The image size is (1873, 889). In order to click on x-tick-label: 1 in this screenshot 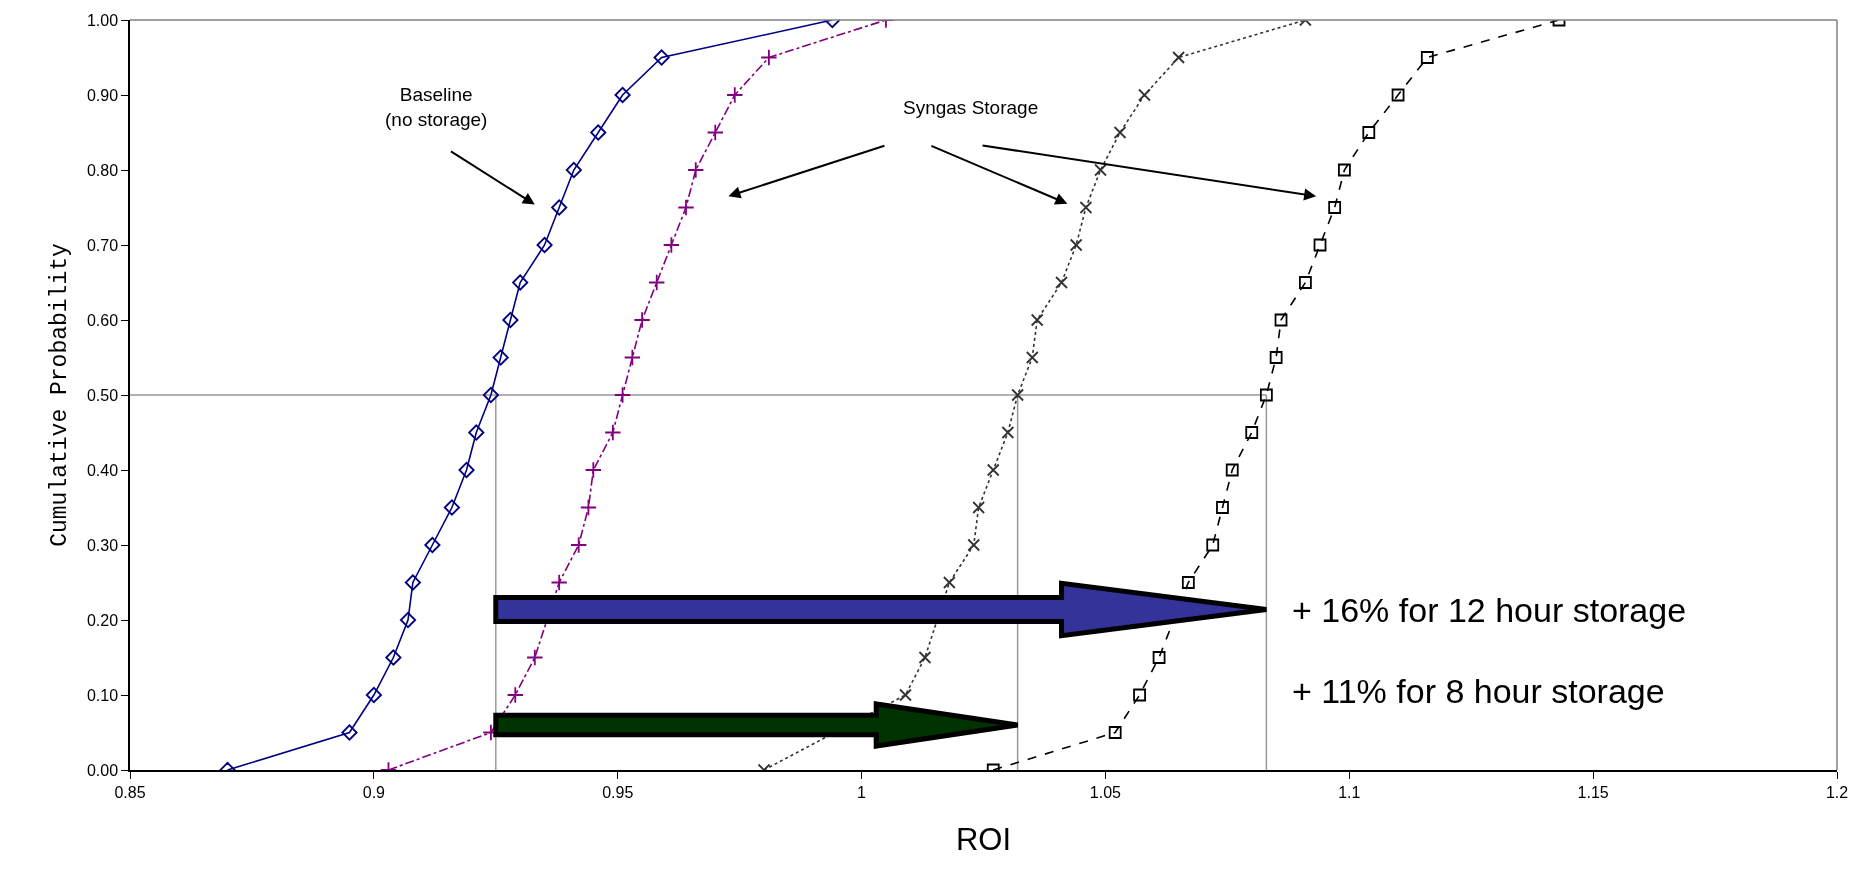, I will do `click(862, 792)`.